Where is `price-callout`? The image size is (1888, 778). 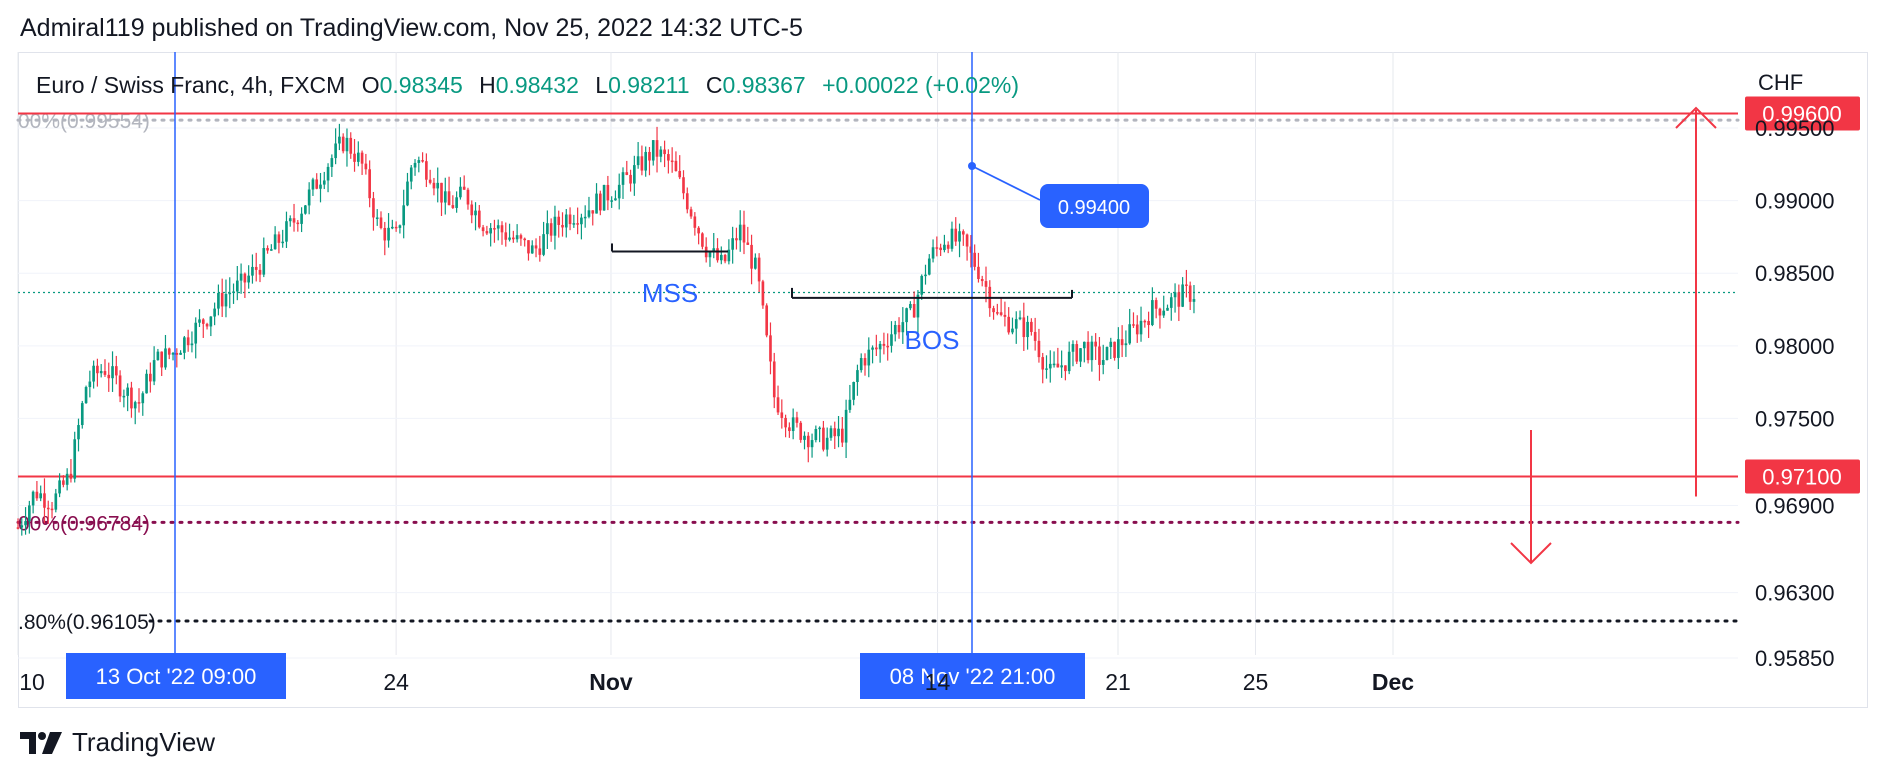 price-callout is located at coordinates (1094, 206).